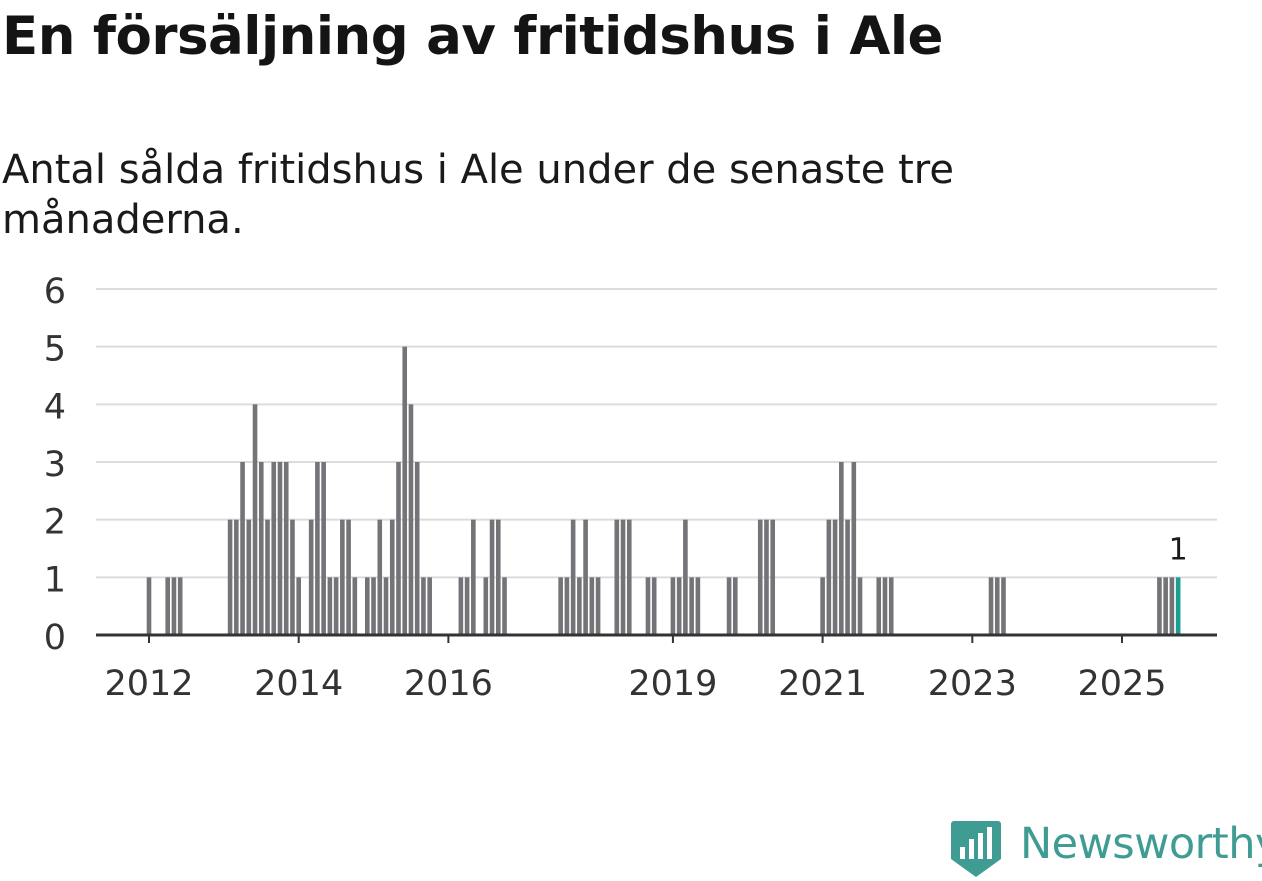  Describe the element at coordinates (55, 292) in the screenshot. I see `y-tick-label: 6` at that location.